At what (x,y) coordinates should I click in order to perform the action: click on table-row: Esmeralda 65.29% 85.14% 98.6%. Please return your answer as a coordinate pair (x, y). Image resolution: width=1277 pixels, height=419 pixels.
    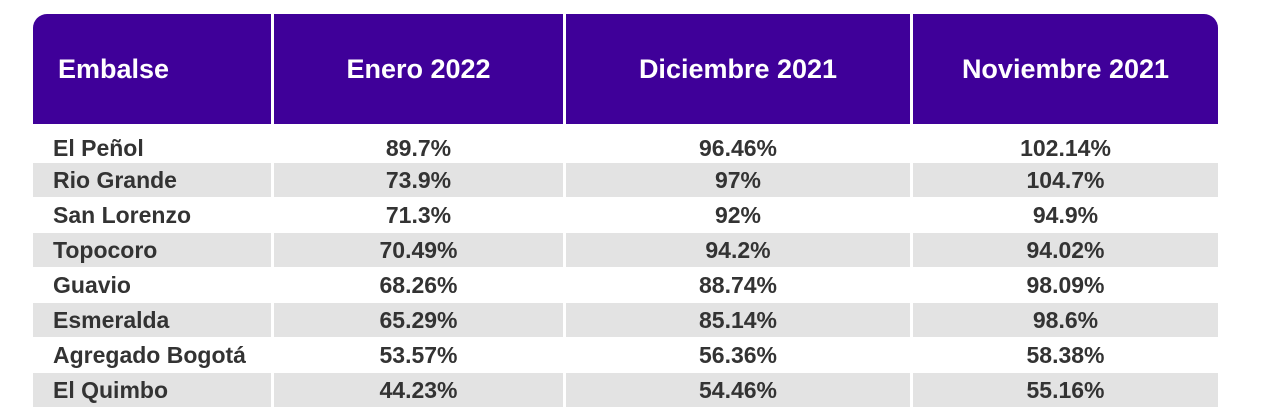
    Looking at the image, I should click on (625, 320).